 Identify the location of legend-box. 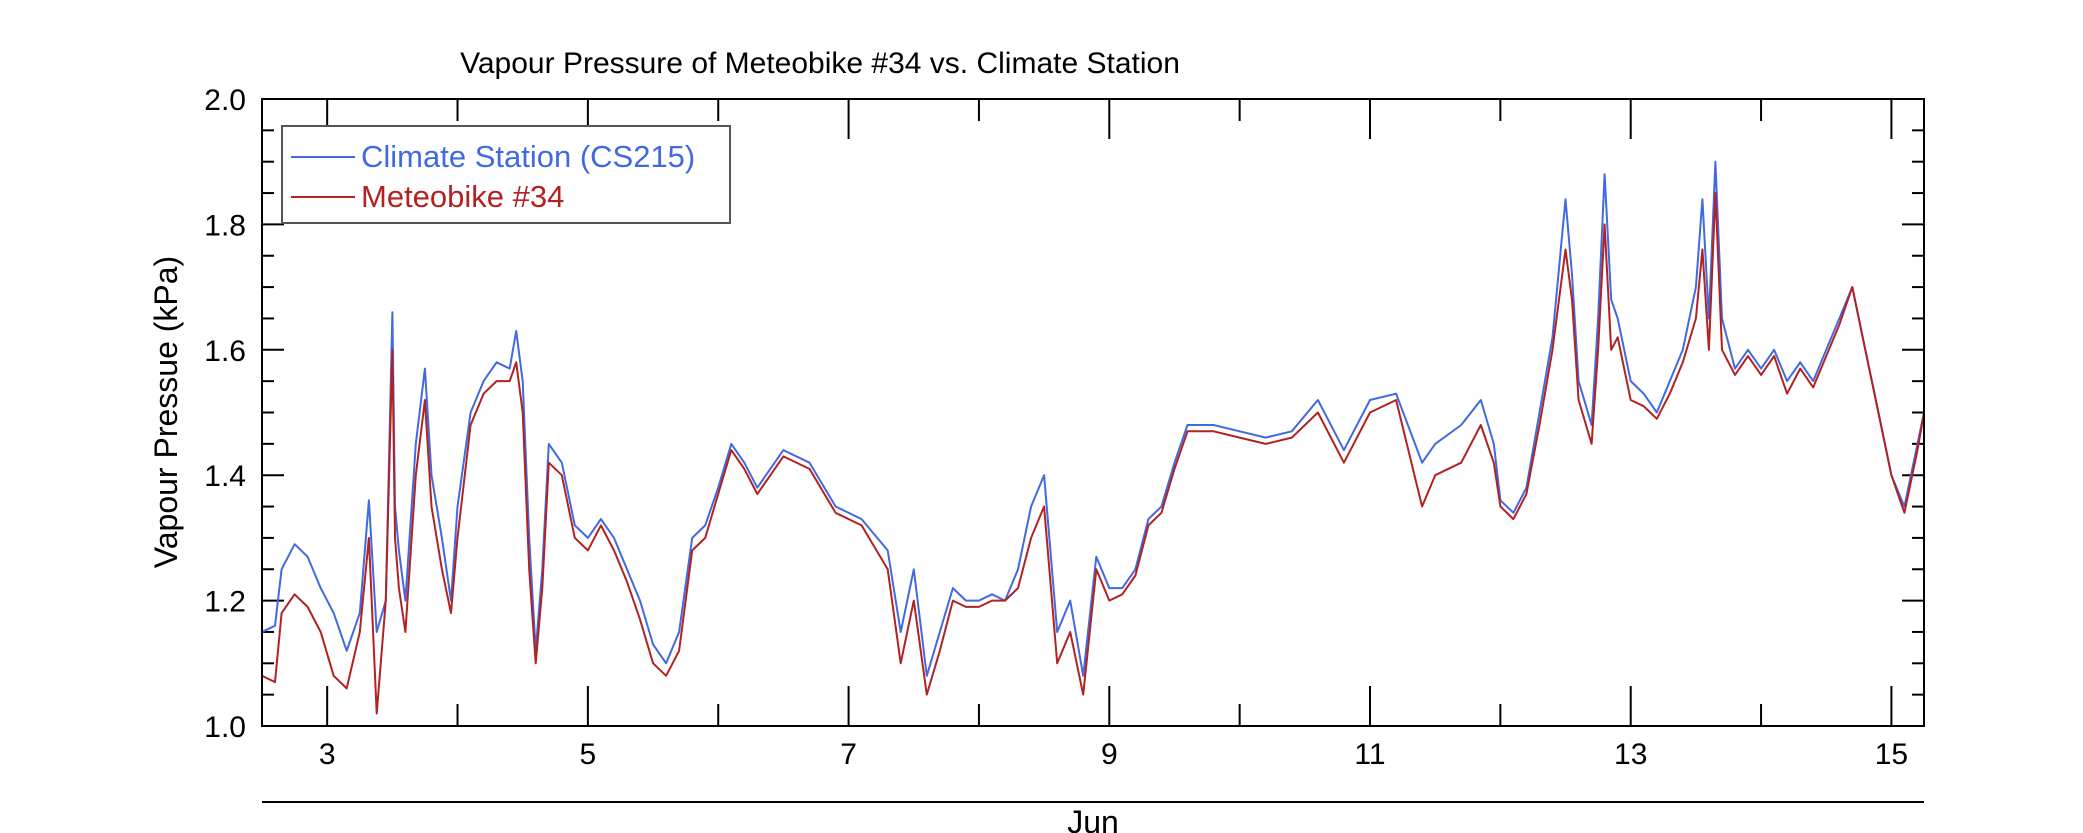
(506, 174).